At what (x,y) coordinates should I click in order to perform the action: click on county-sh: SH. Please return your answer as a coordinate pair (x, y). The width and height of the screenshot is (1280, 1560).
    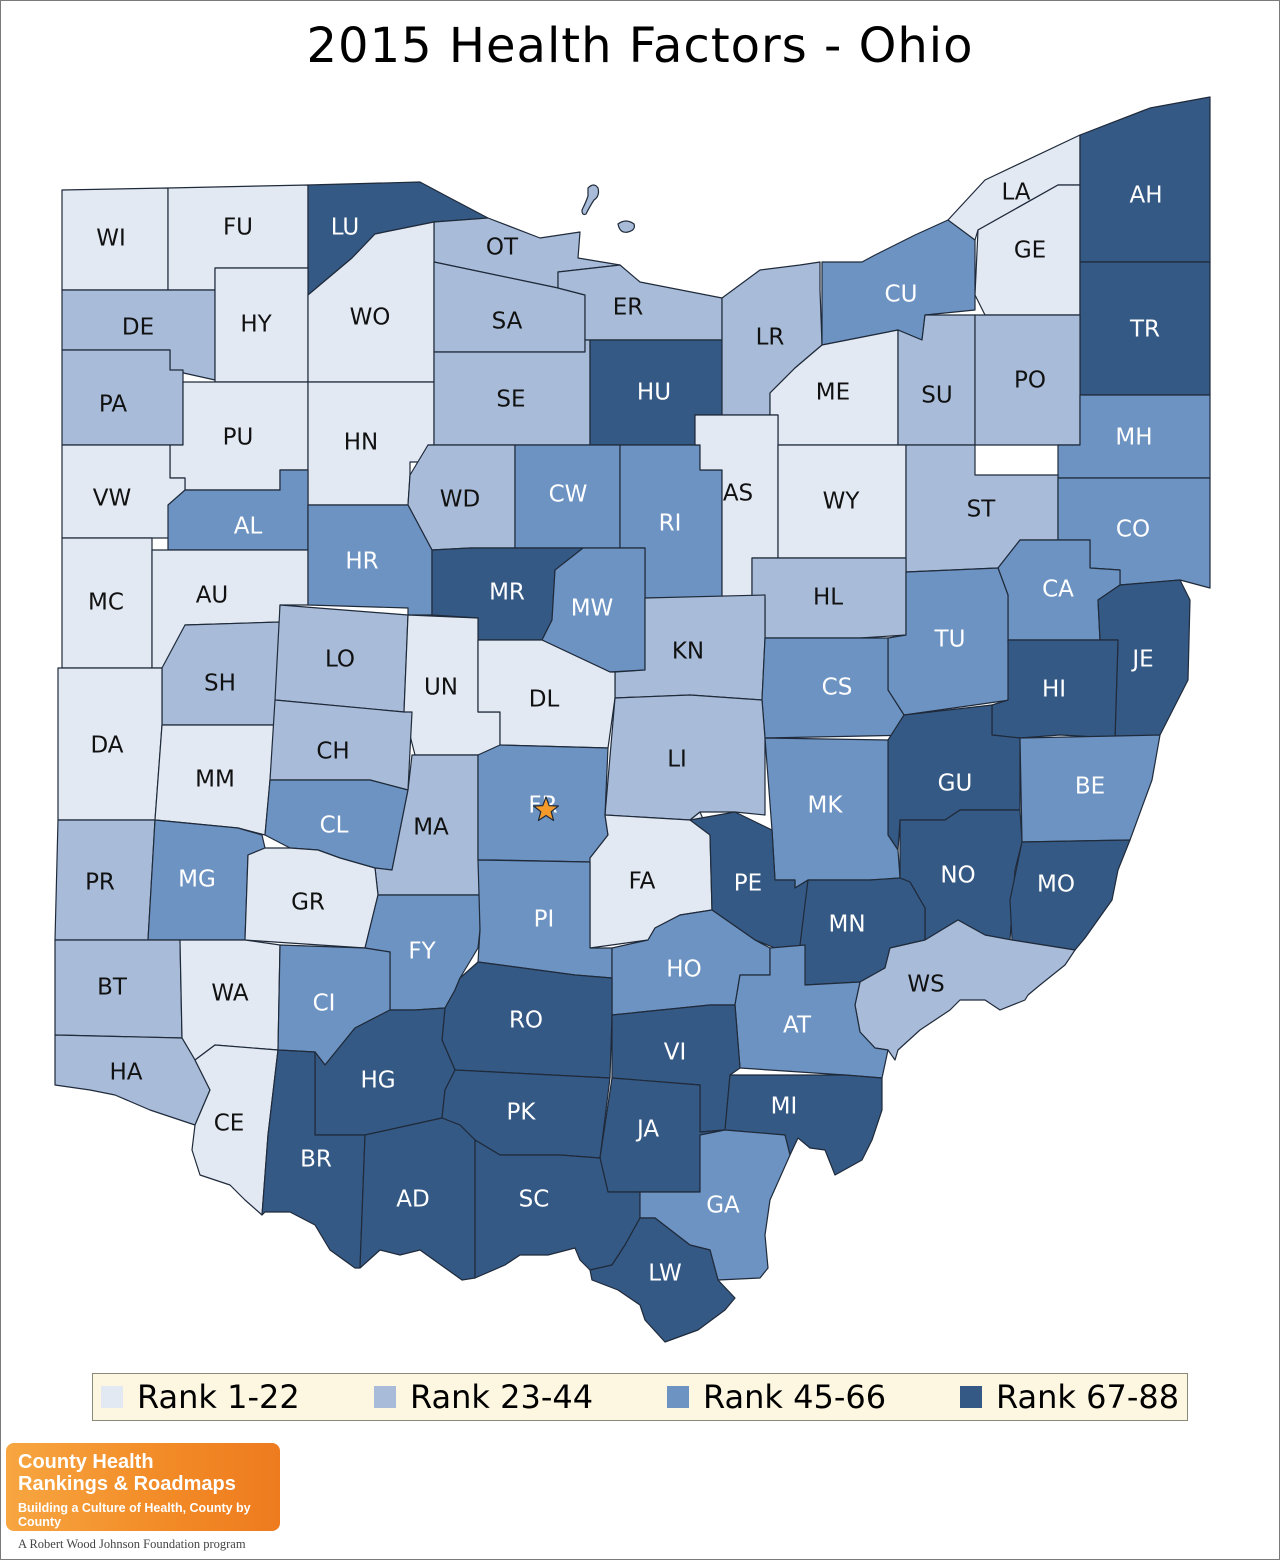
    Looking at the image, I should click on (221, 673).